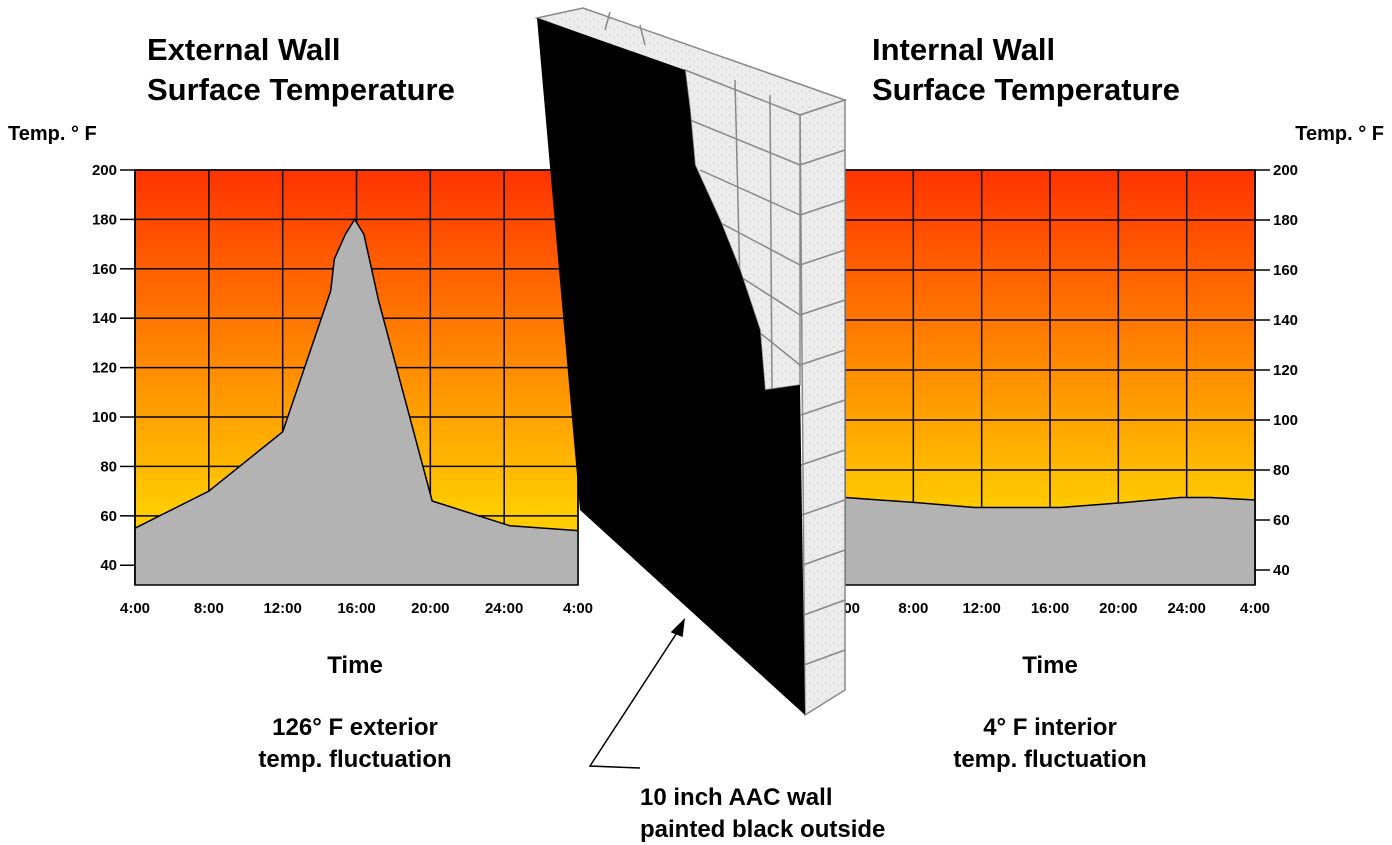 The image size is (1392, 845). I want to click on arrow, so click(637, 693).